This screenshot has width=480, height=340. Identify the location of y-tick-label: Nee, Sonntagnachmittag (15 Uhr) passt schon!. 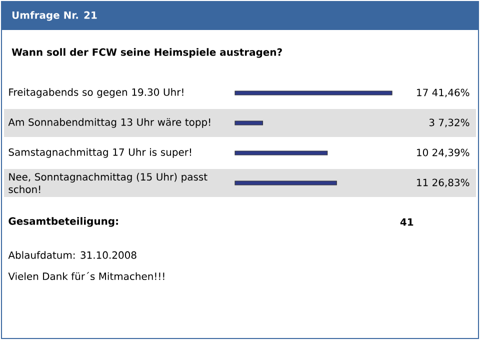
(108, 183).